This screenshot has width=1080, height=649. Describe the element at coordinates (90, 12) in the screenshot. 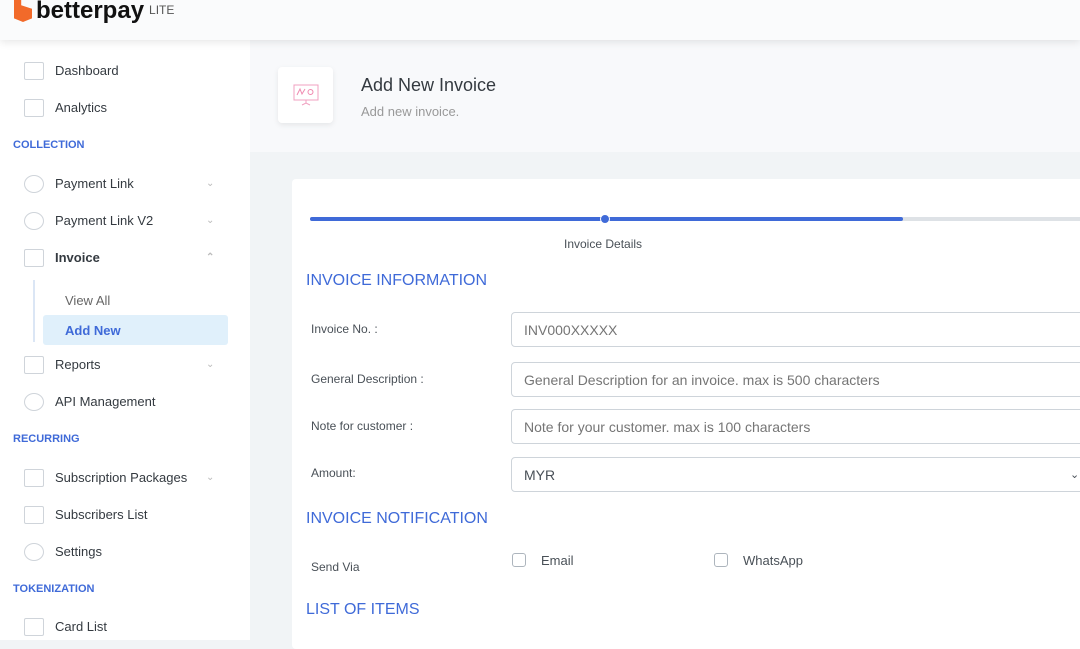

I see `logo-text: betterpay` at that location.